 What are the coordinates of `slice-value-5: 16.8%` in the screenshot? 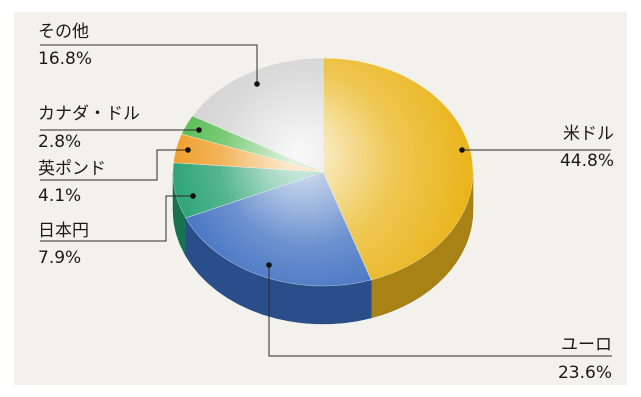 It's located at (65, 59).